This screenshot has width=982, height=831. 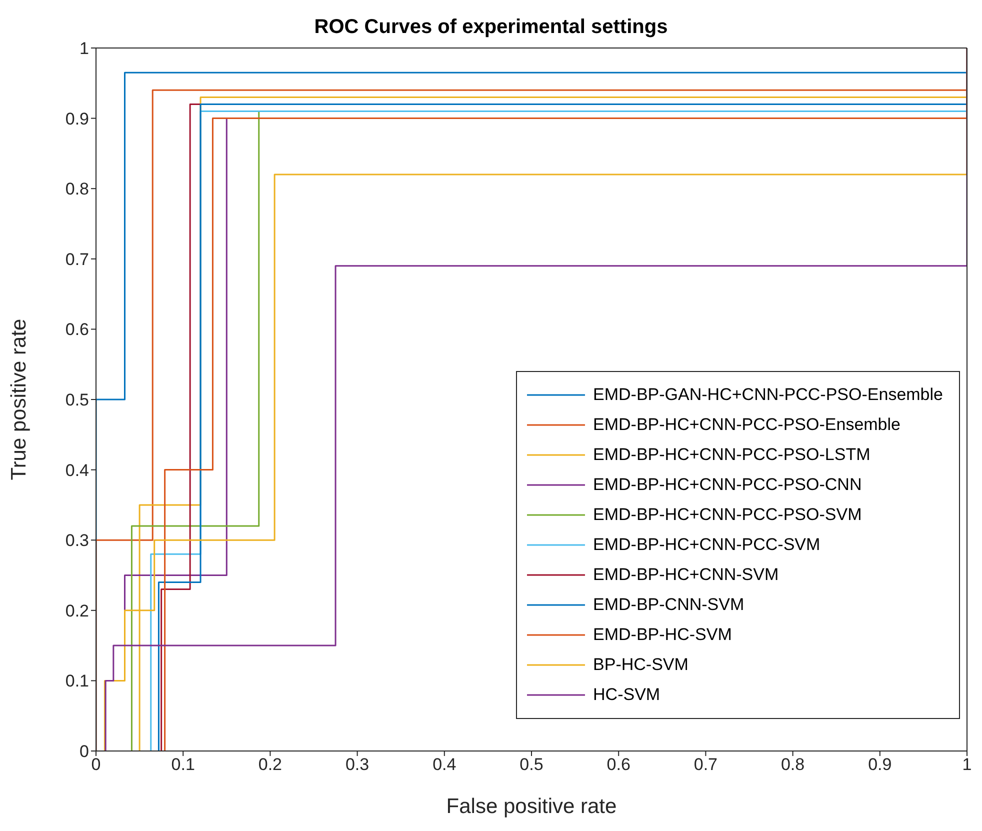 What do you see at coordinates (357, 764) in the screenshot?
I see `x-tick-label: 0.3` at bounding box center [357, 764].